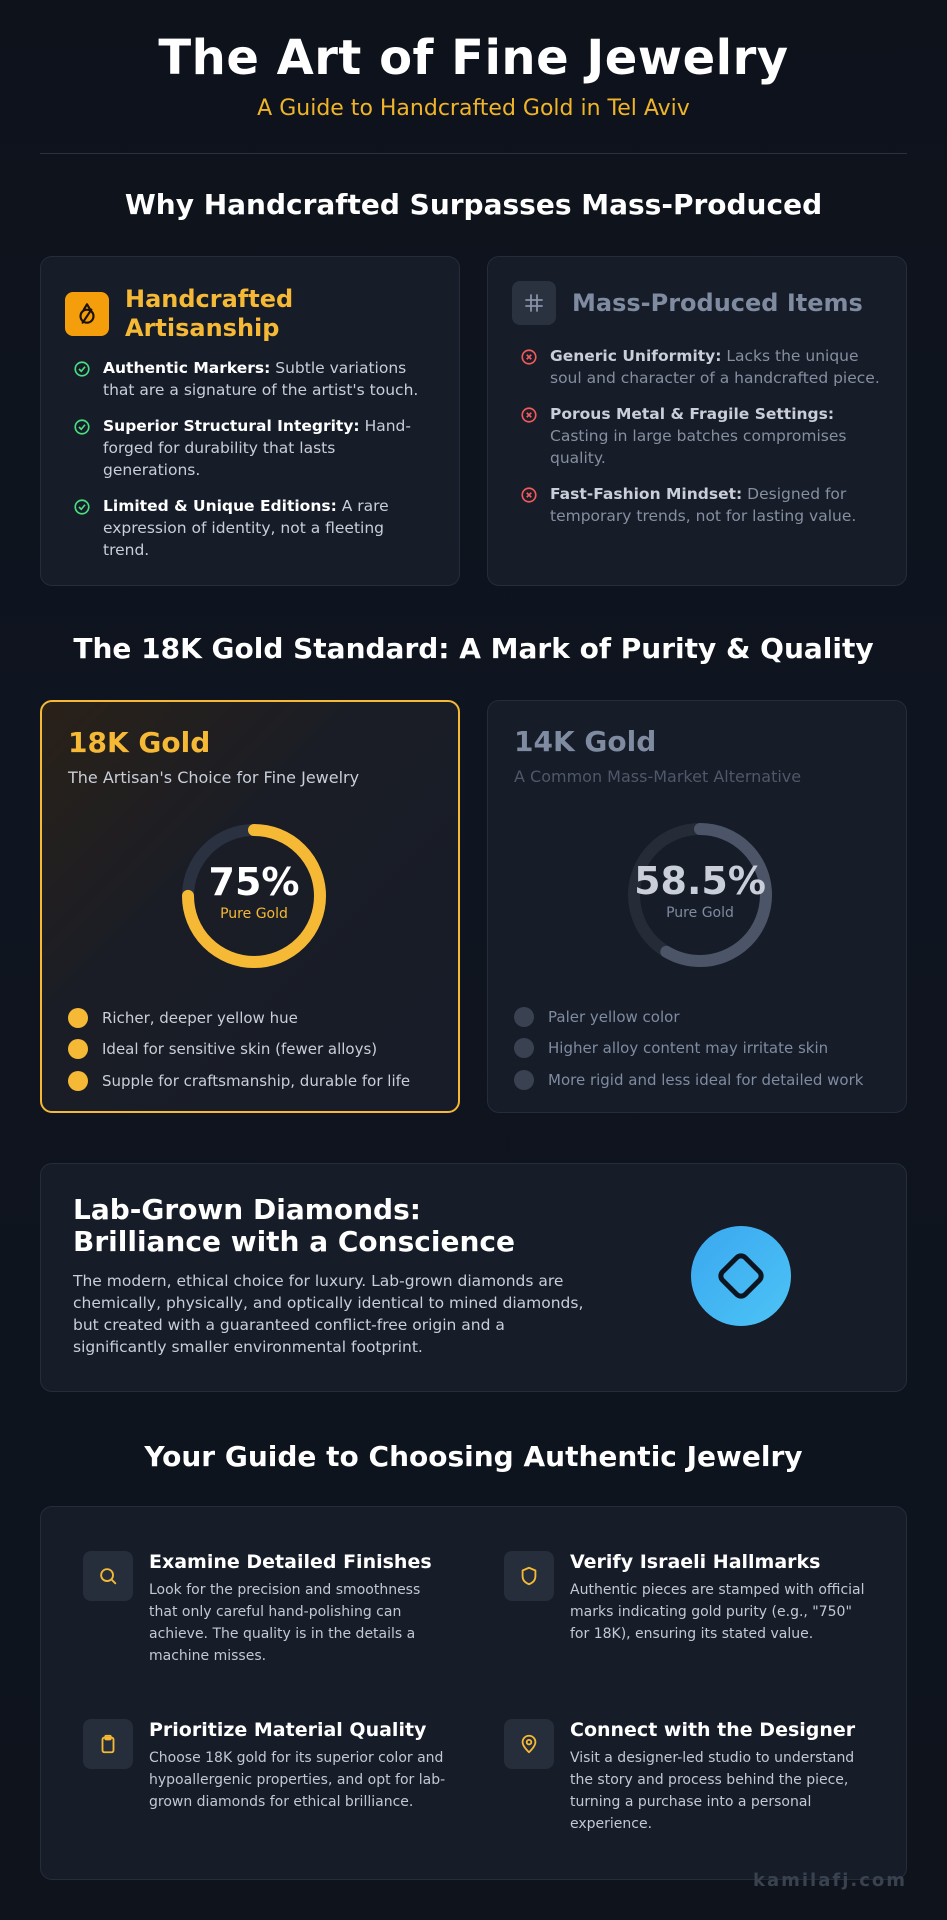  I want to click on grid-hash-icon, so click(534, 303).